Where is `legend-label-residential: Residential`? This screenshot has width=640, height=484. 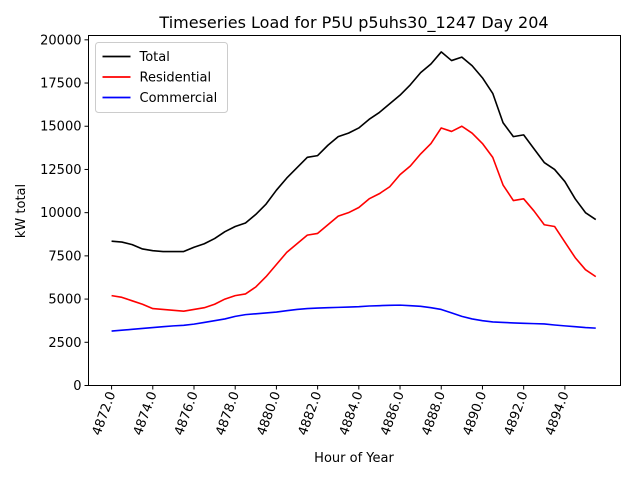
legend-label-residential: Residential is located at coordinates (176, 78).